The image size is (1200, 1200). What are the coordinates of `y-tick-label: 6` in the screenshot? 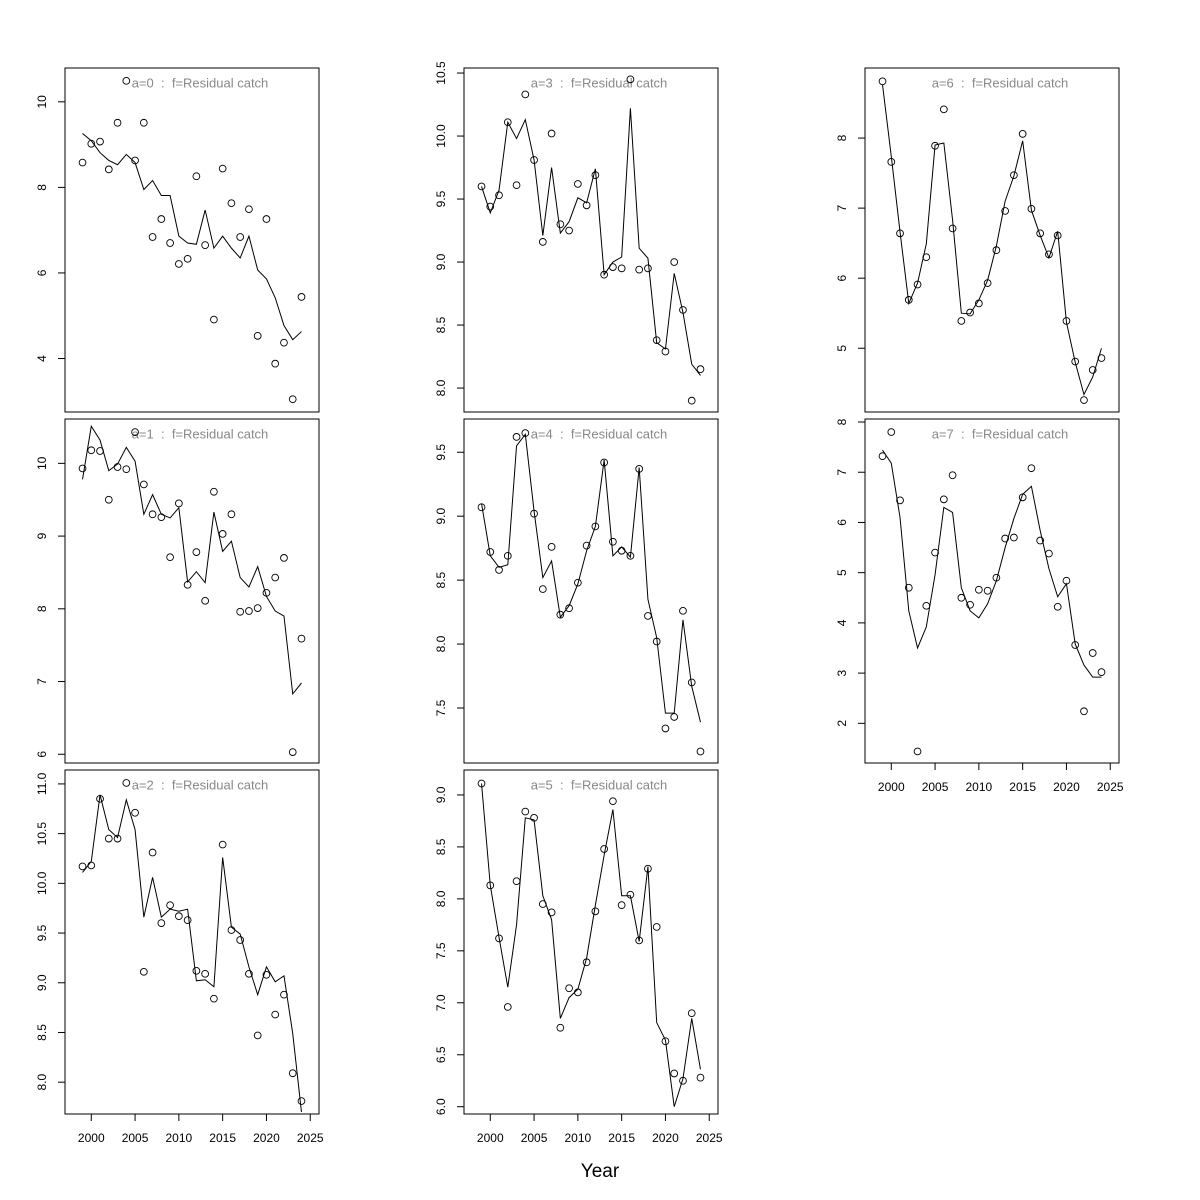 It's located at (42, 754).